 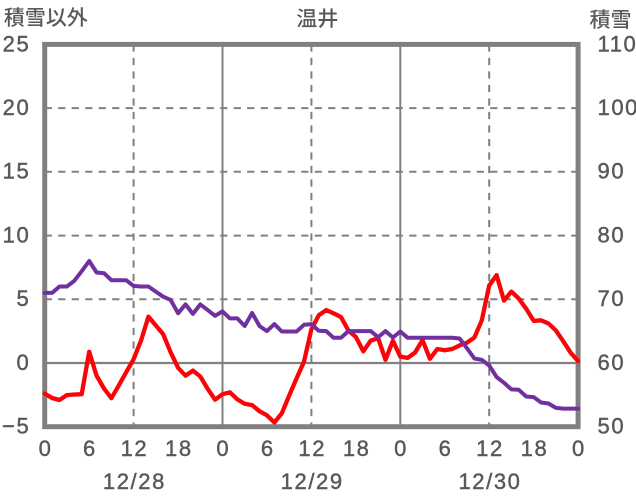 What do you see at coordinates (16, 426) in the screenshot?
I see `svg-text: −5` at bounding box center [16, 426].